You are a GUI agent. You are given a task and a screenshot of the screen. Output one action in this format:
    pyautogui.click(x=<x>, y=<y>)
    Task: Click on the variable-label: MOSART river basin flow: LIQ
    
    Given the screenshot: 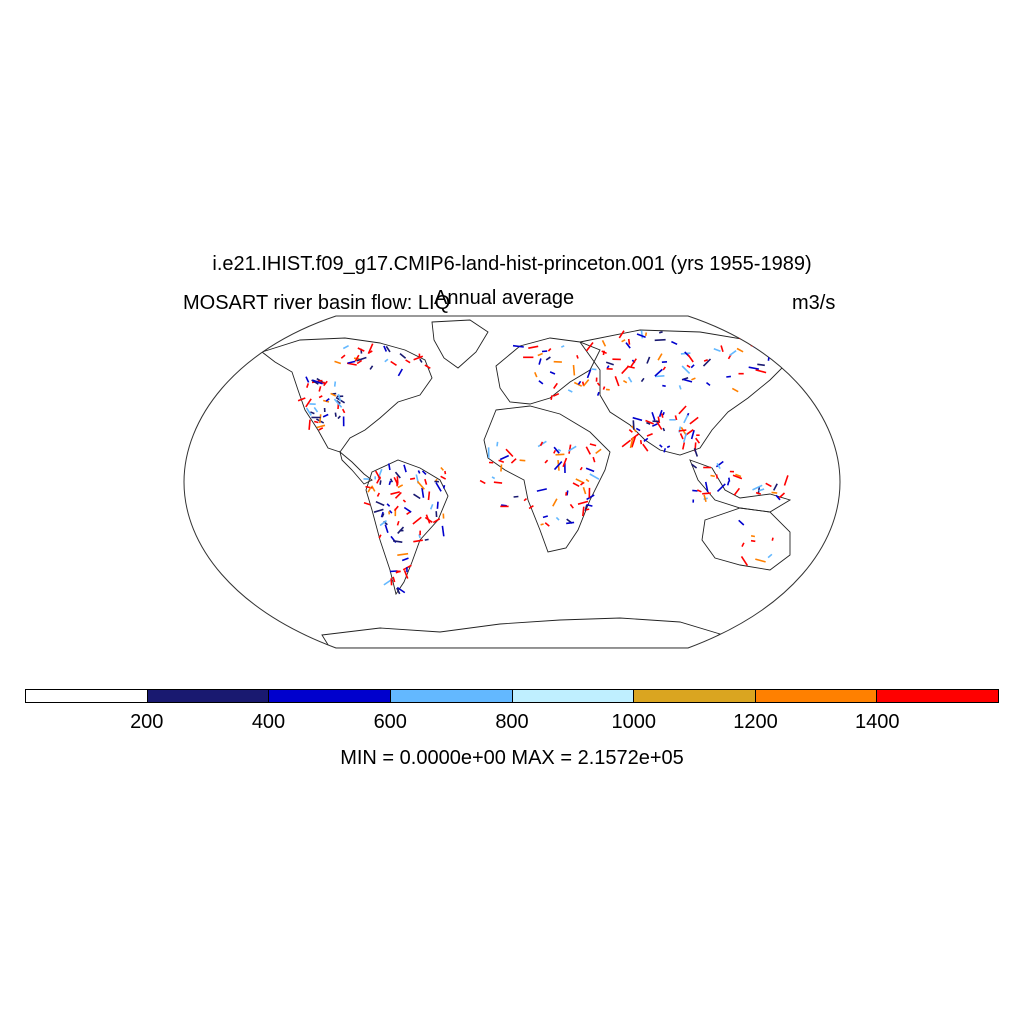 What is the action you would take?
    pyautogui.click(x=317, y=303)
    